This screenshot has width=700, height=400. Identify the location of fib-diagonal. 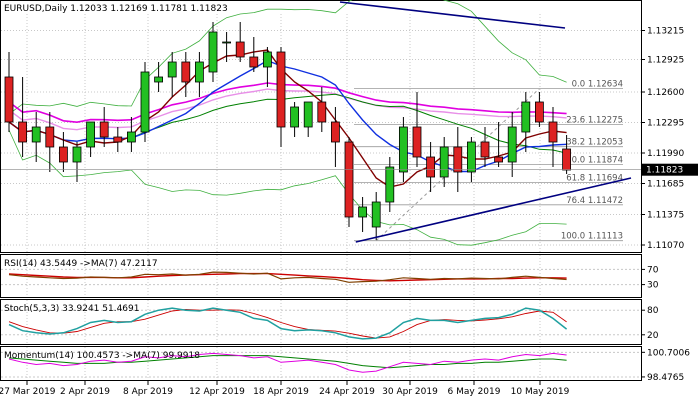
(457, 165).